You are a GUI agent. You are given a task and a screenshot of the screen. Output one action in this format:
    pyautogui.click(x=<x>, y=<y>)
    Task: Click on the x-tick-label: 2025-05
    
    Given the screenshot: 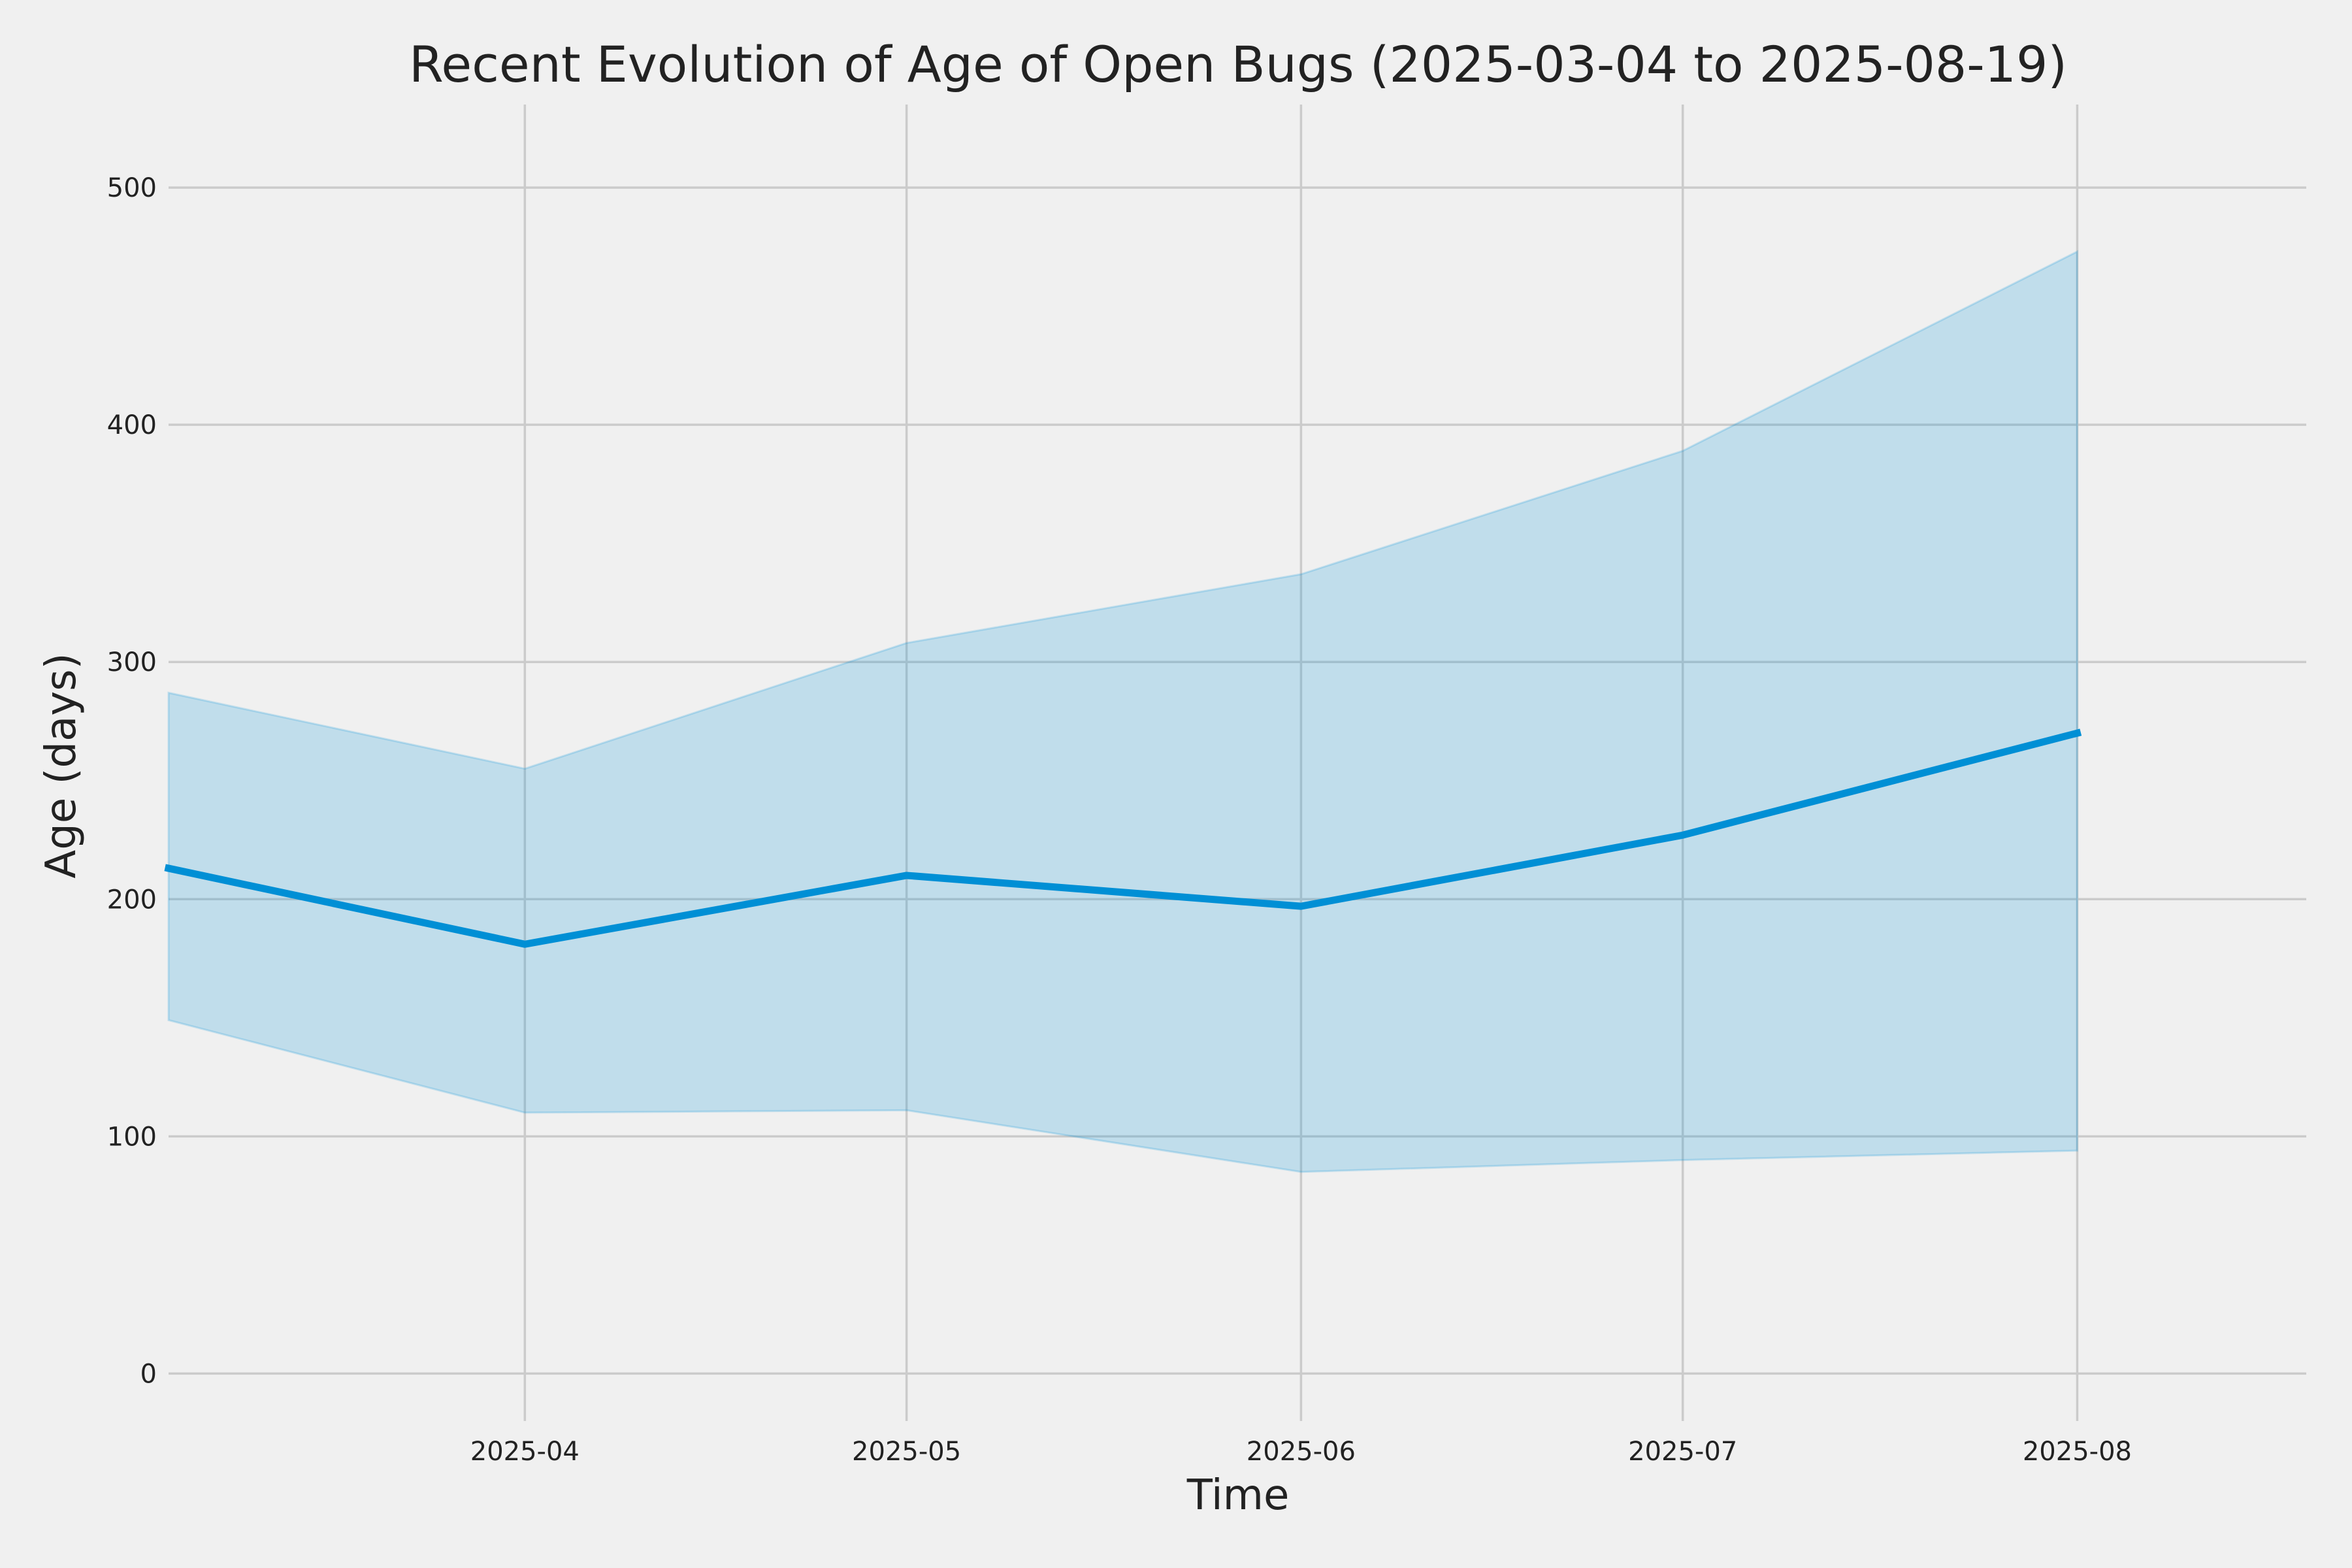 What is the action you would take?
    pyautogui.click(x=906, y=1452)
    